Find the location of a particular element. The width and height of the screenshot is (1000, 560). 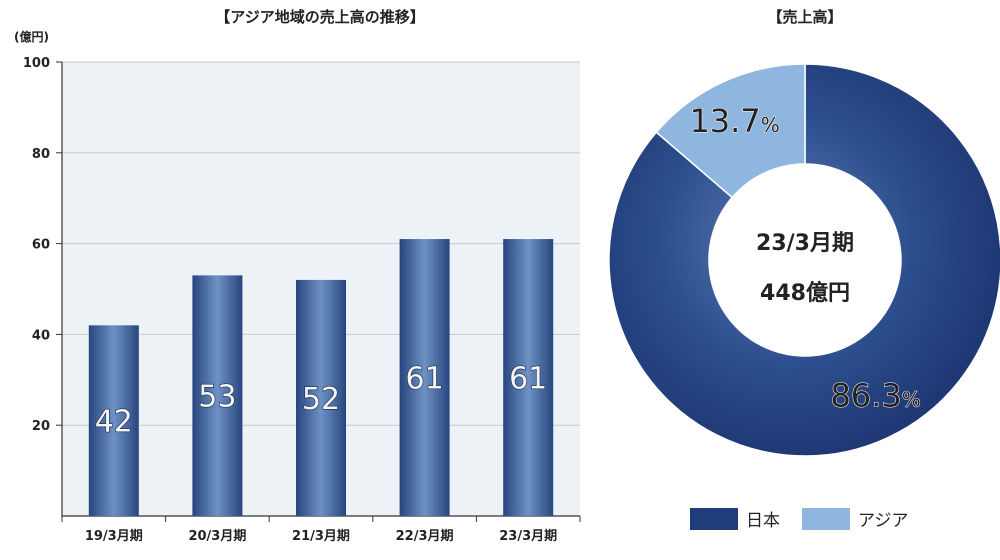

y-tick-label: 100 is located at coordinates (36, 63).